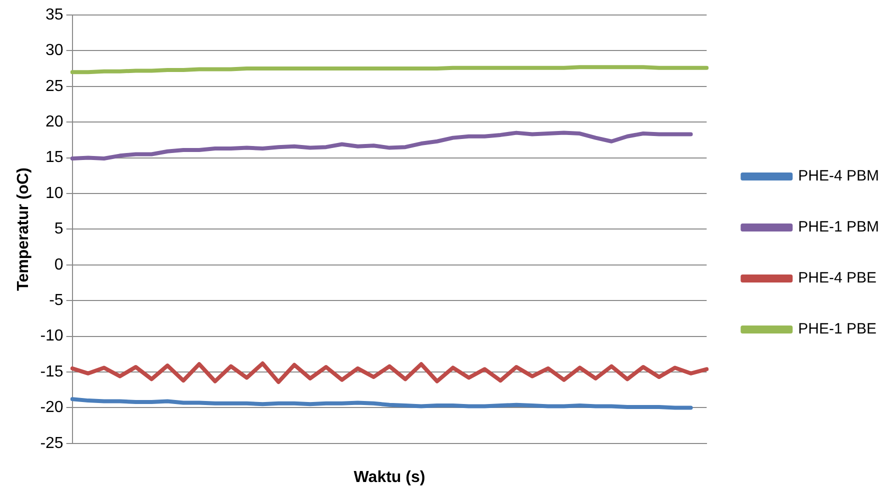 Image resolution: width=894 pixels, height=491 pixels. What do you see at coordinates (839, 176) in the screenshot?
I see `legend-label: PHE-4 PBM` at bounding box center [839, 176].